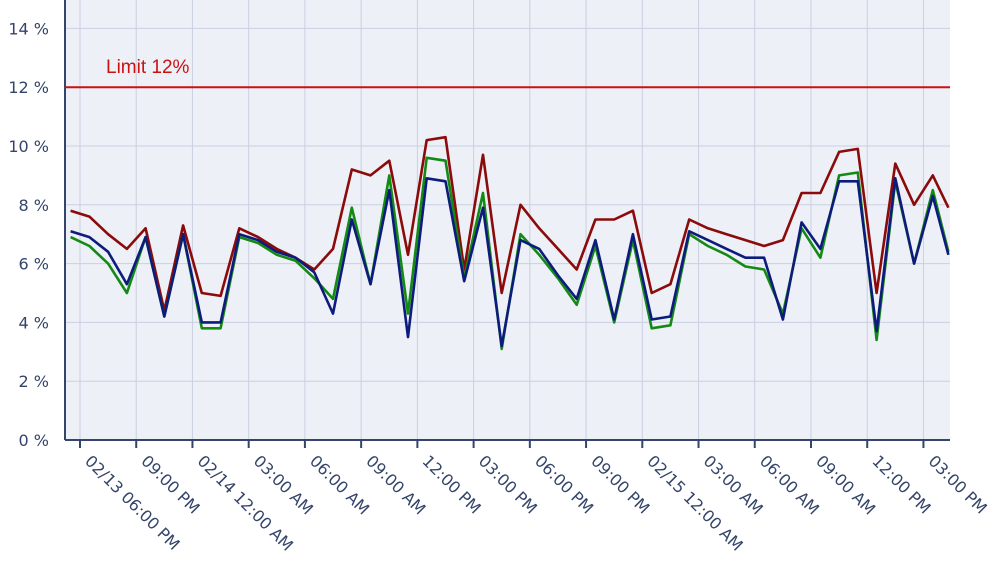  What do you see at coordinates (34, 264) in the screenshot?
I see `y-tick-label: 6 %` at bounding box center [34, 264].